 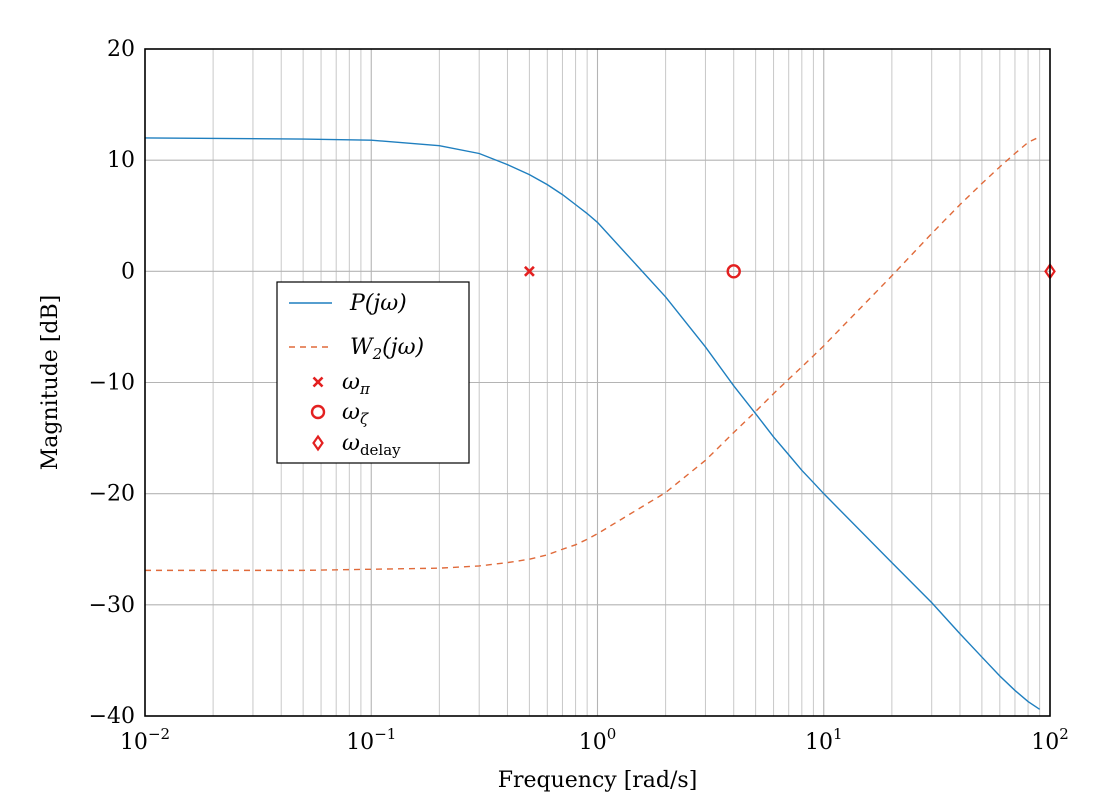 I want to click on legend-label: W2(jω), so click(x=387, y=349).